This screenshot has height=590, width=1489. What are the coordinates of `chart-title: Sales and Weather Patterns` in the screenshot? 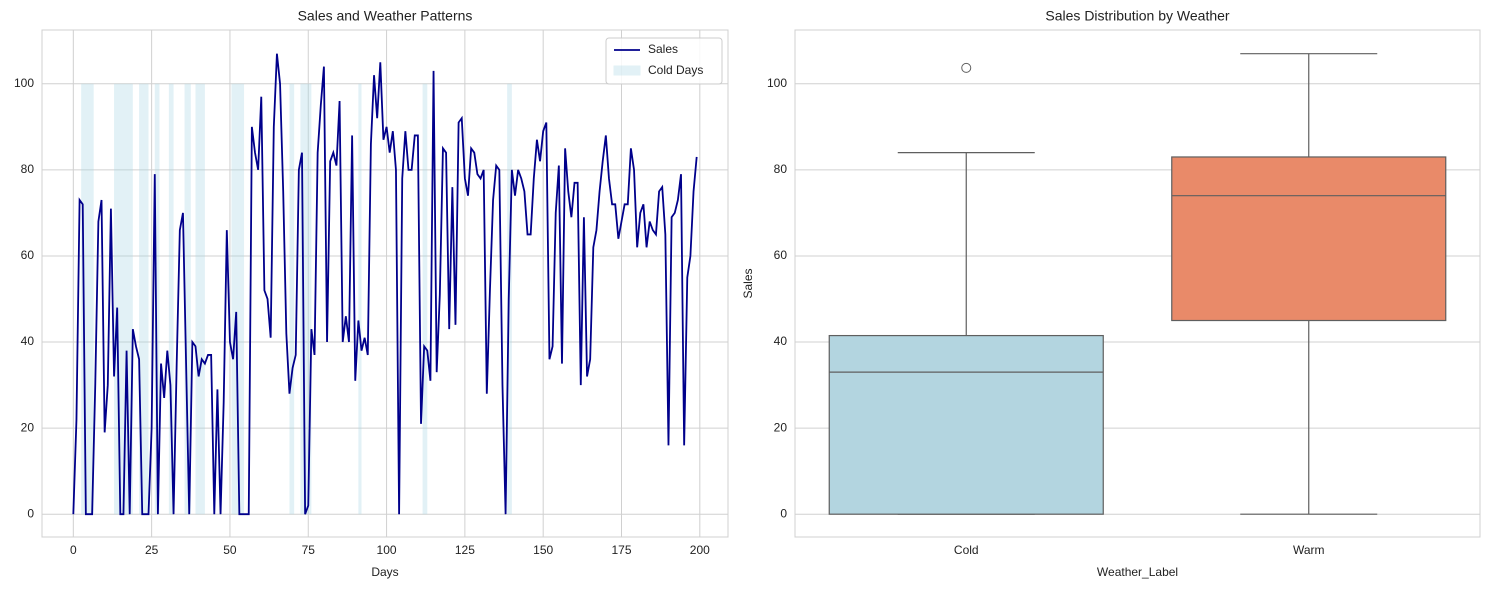 It's located at (385, 16).